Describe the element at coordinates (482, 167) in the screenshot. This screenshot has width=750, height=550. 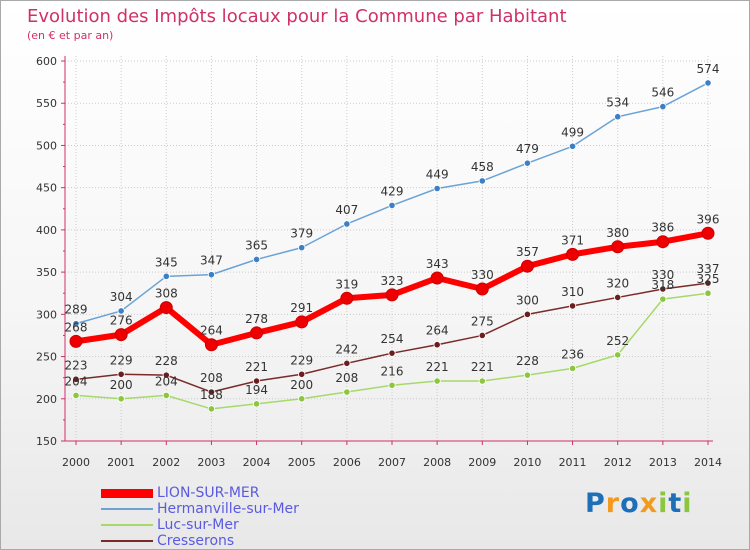
I see `data-label-hermanville-sur-mer: 458` at that location.